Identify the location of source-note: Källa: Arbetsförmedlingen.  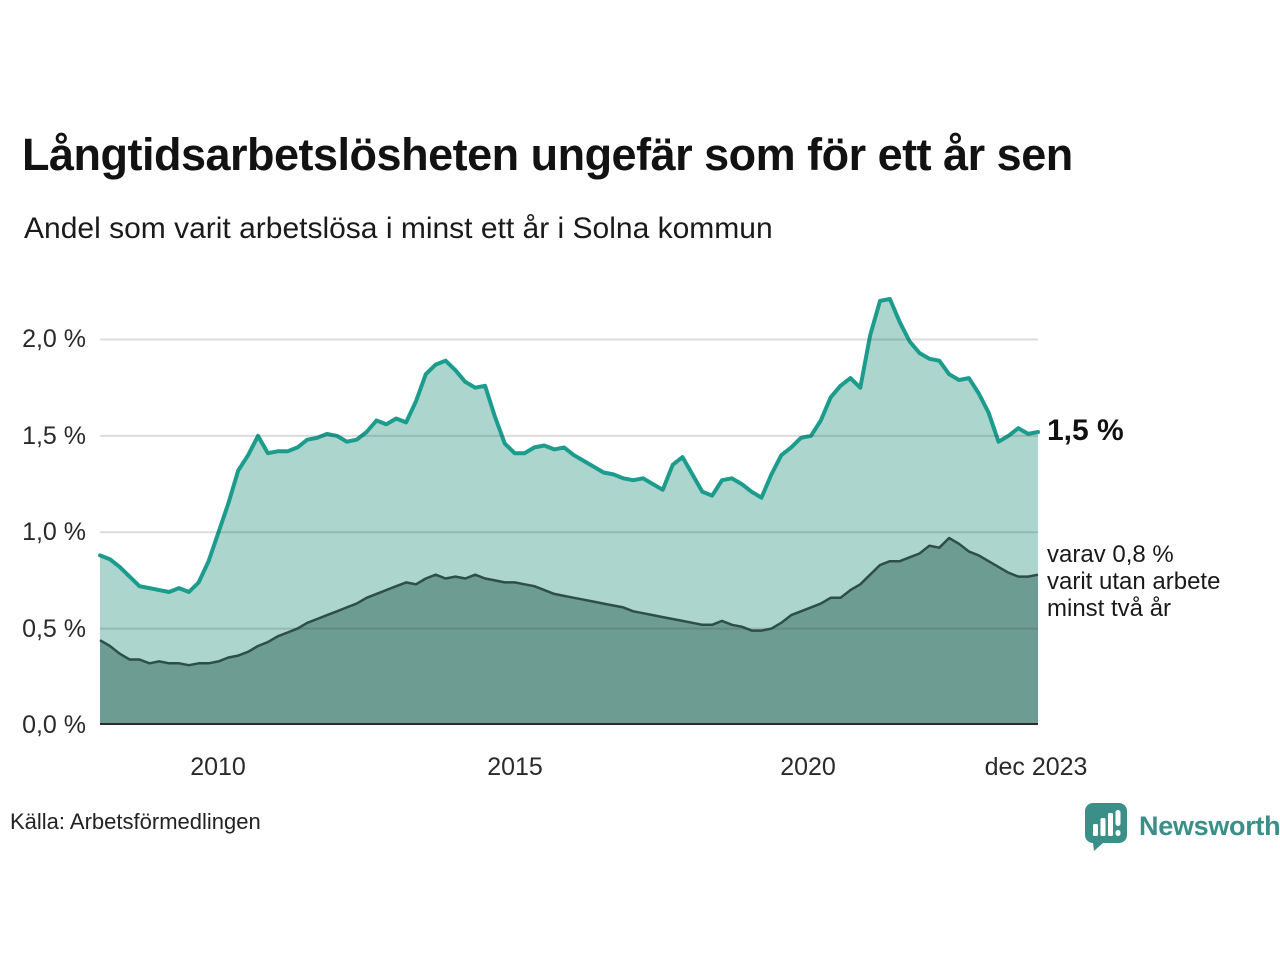
(135, 821).